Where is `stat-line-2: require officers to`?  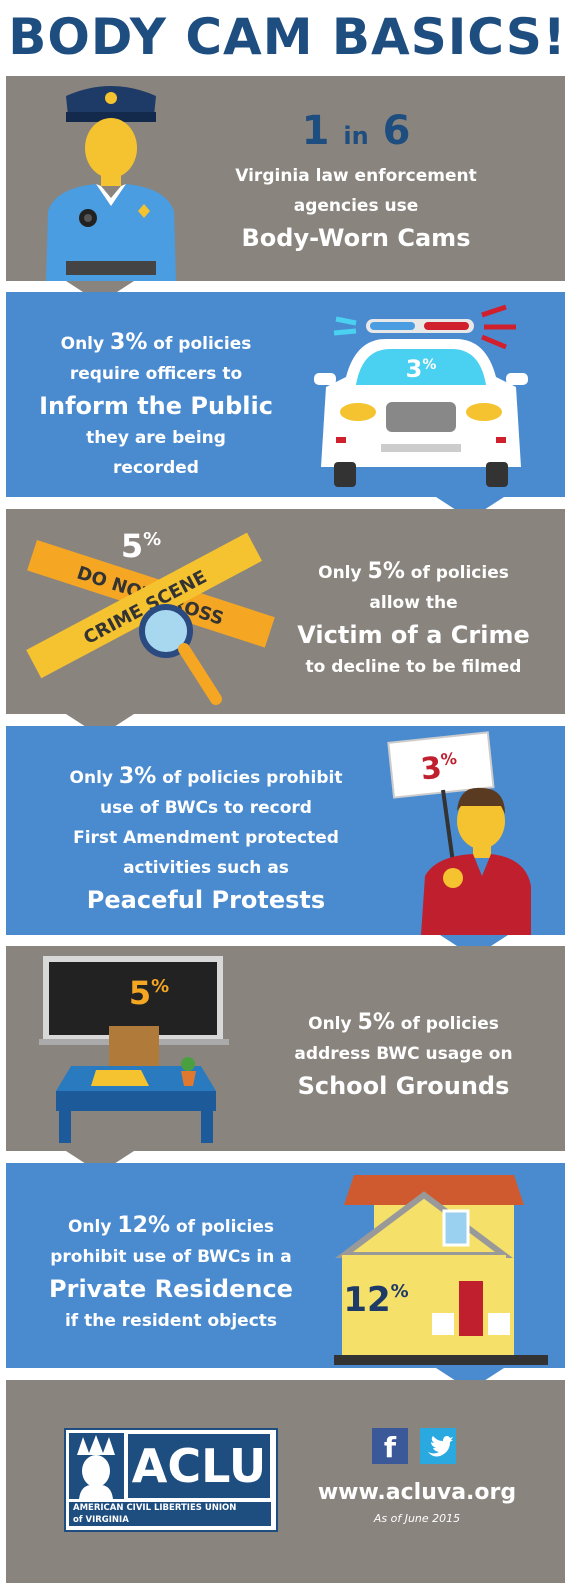
stat-line-2: require officers to is located at coordinates (156, 374).